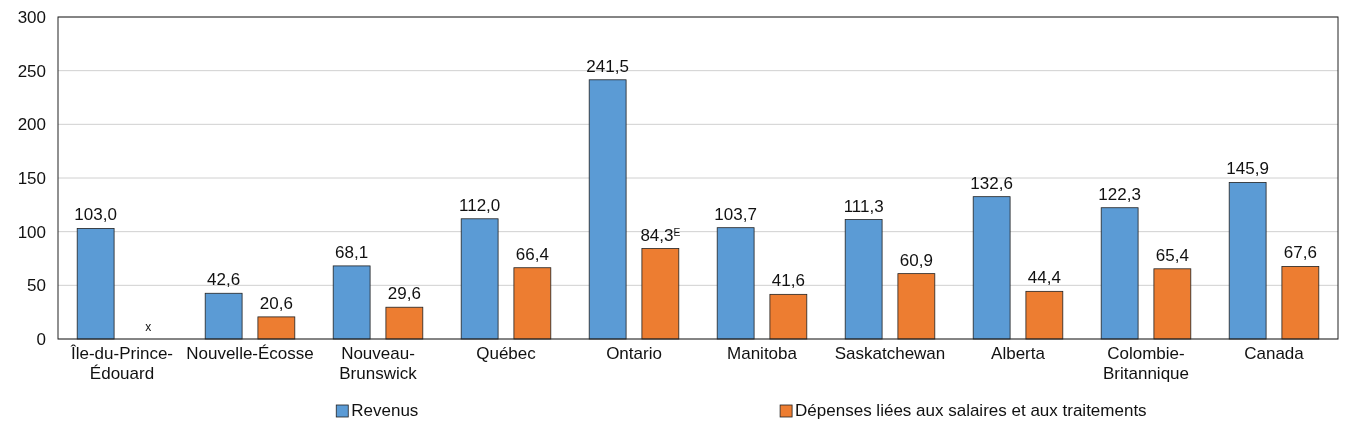 This screenshot has height=429, width=1345. I want to click on x-tick-label: Canada, so click(1274, 353).